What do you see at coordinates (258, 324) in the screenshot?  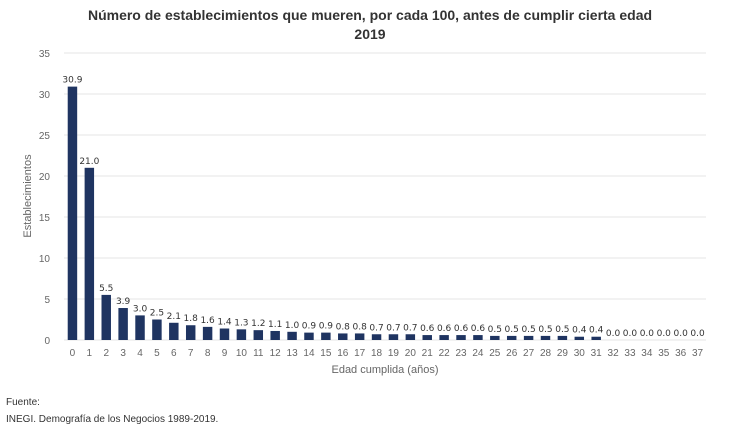 I see `data-label: 1.2` at bounding box center [258, 324].